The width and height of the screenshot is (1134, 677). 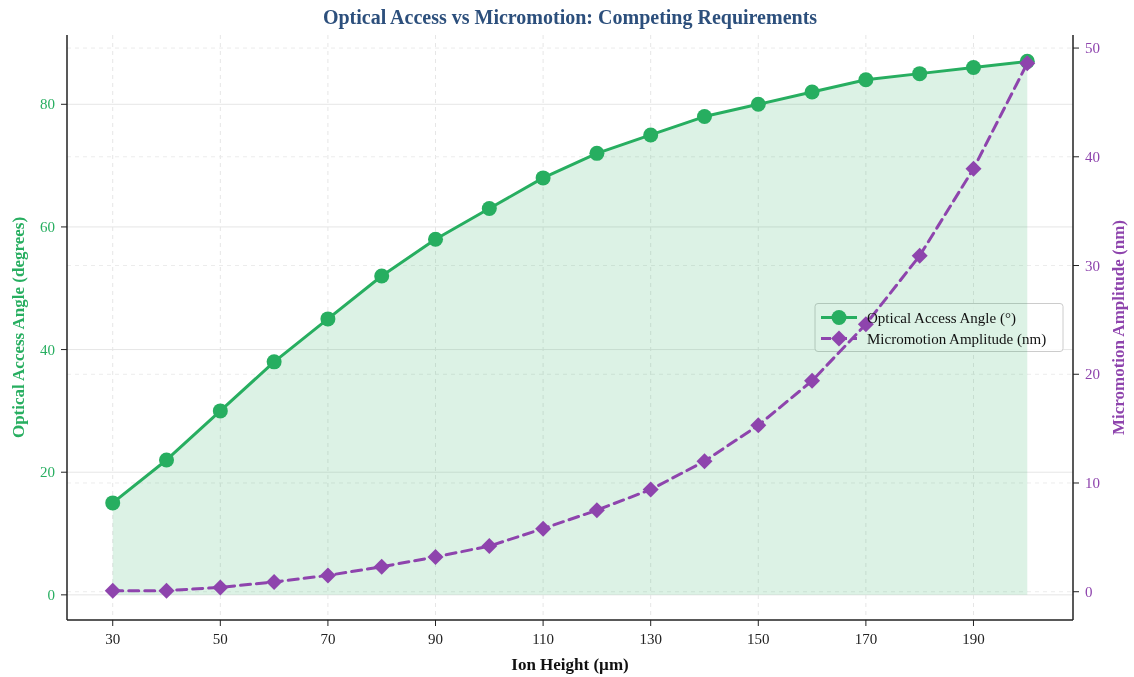 I want to click on y-tick-label: 60, so click(x=47, y=226).